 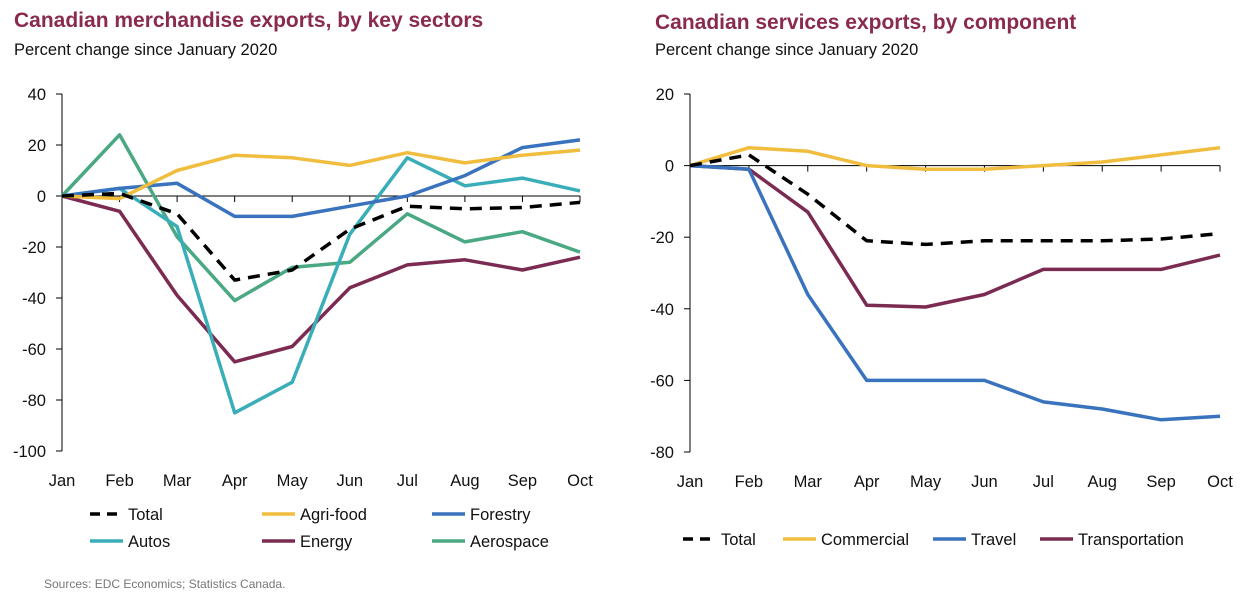 What do you see at coordinates (500, 515) in the screenshot?
I see `chart1-legend-label-forestry: Forestry` at bounding box center [500, 515].